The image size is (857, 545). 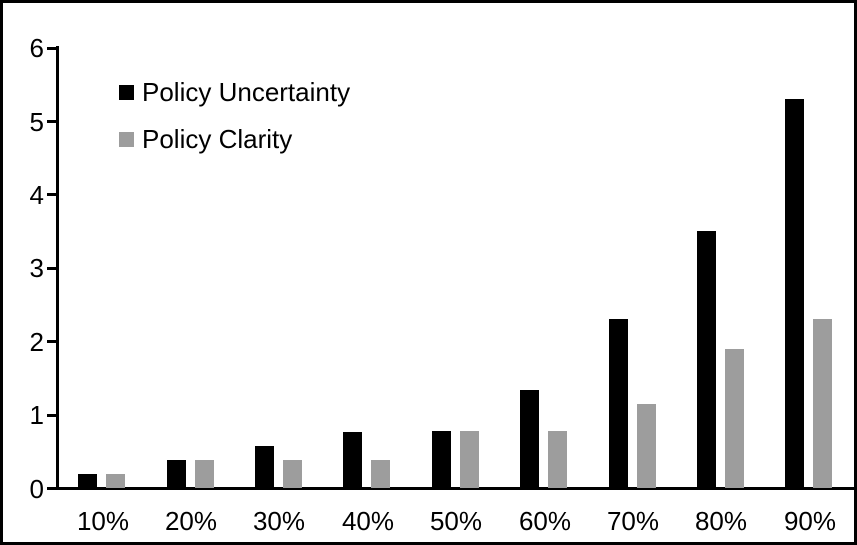 What do you see at coordinates (217, 138) in the screenshot?
I see `legend-label-policy-clarity: Policy Clarity` at bounding box center [217, 138].